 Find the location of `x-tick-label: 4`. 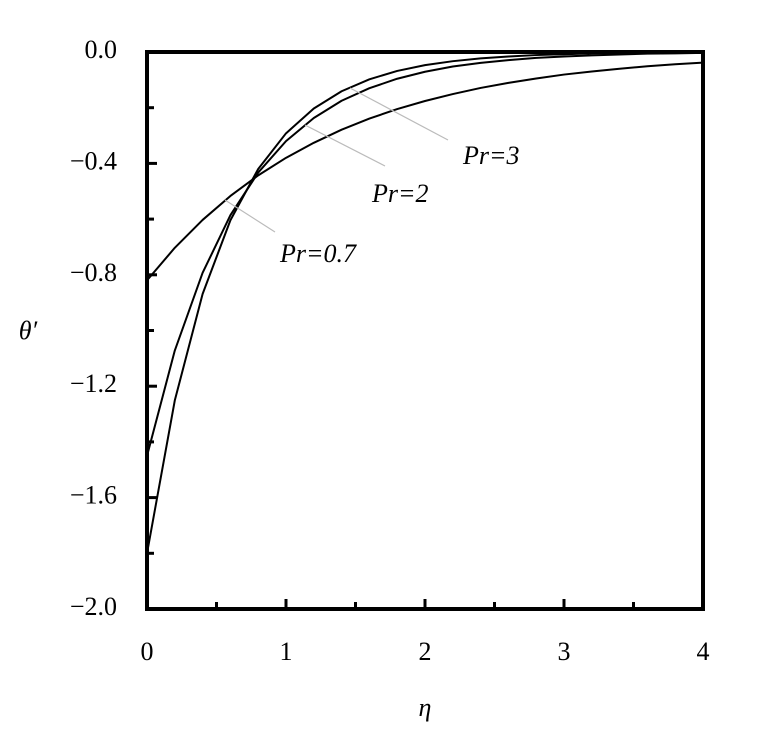

x-tick-label: 4 is located at coordinates (703, 651).